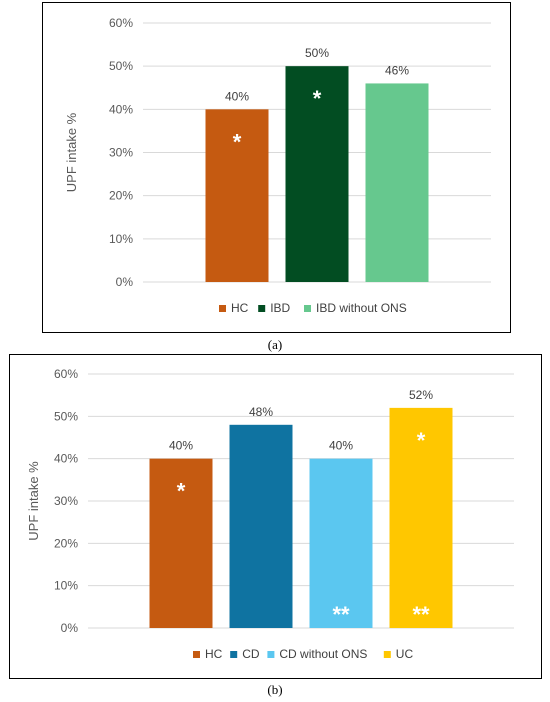 The height and width of the screenshot is (702, 550). I want to click on chart-b-bar-cd, so click(261, 526).